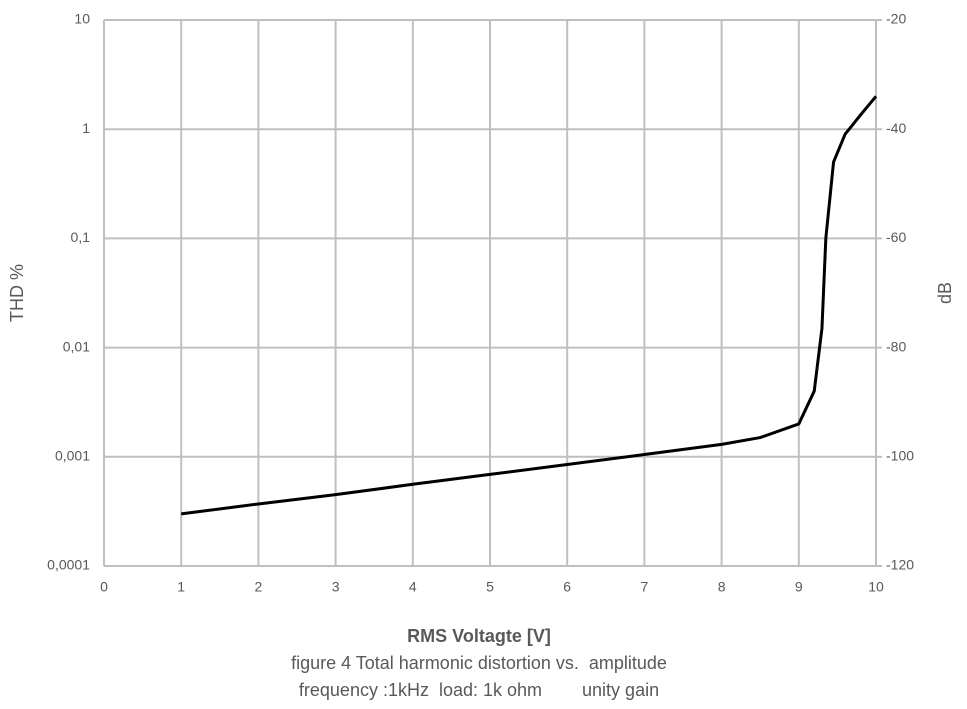  I want to click on caption: frequency :1kHz load: 1k ohm unity gain, so click(479, 690).